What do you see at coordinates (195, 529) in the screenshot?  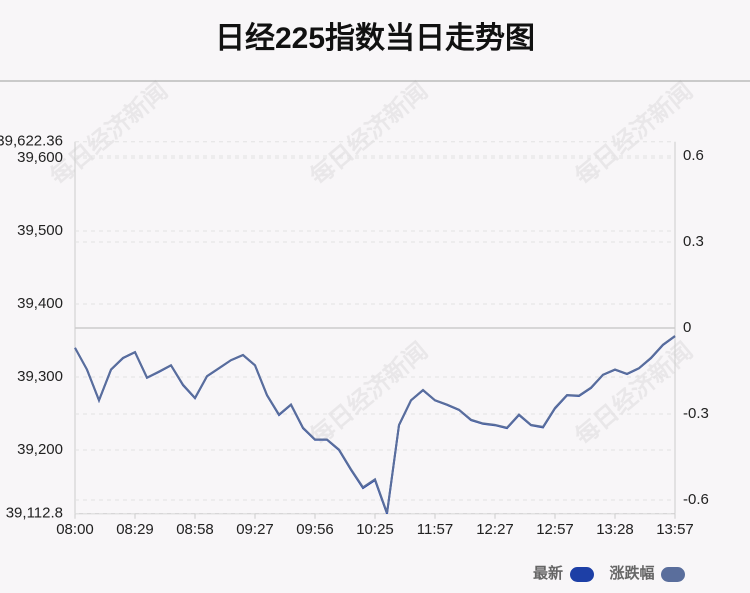 I see `x-tick-label: 08:58` at bounding box center [195, 529].